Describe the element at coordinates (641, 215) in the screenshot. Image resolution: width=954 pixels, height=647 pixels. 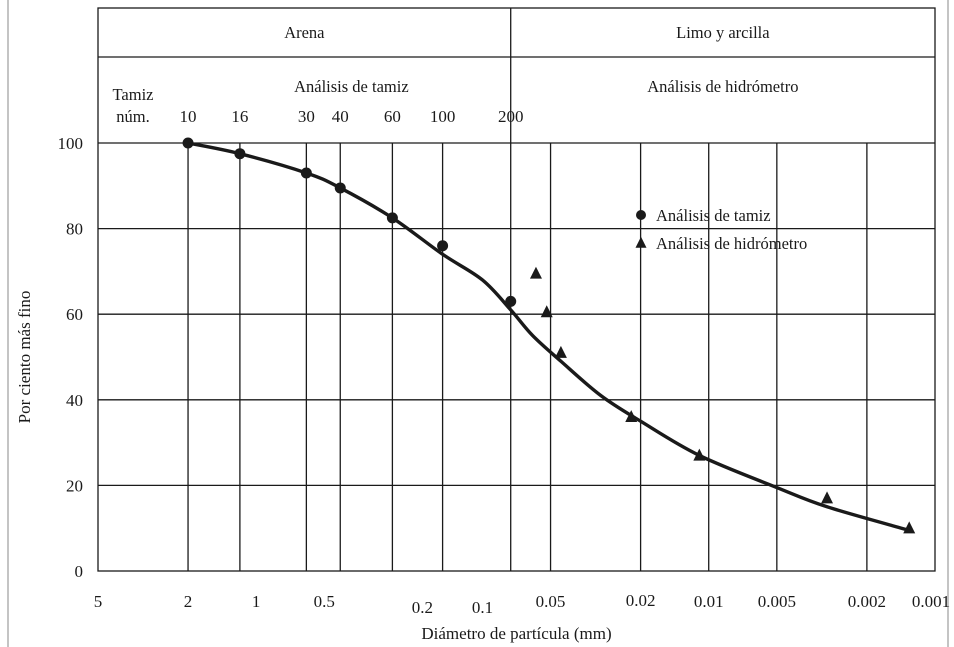
I see `legend-circle-icon` at that location.